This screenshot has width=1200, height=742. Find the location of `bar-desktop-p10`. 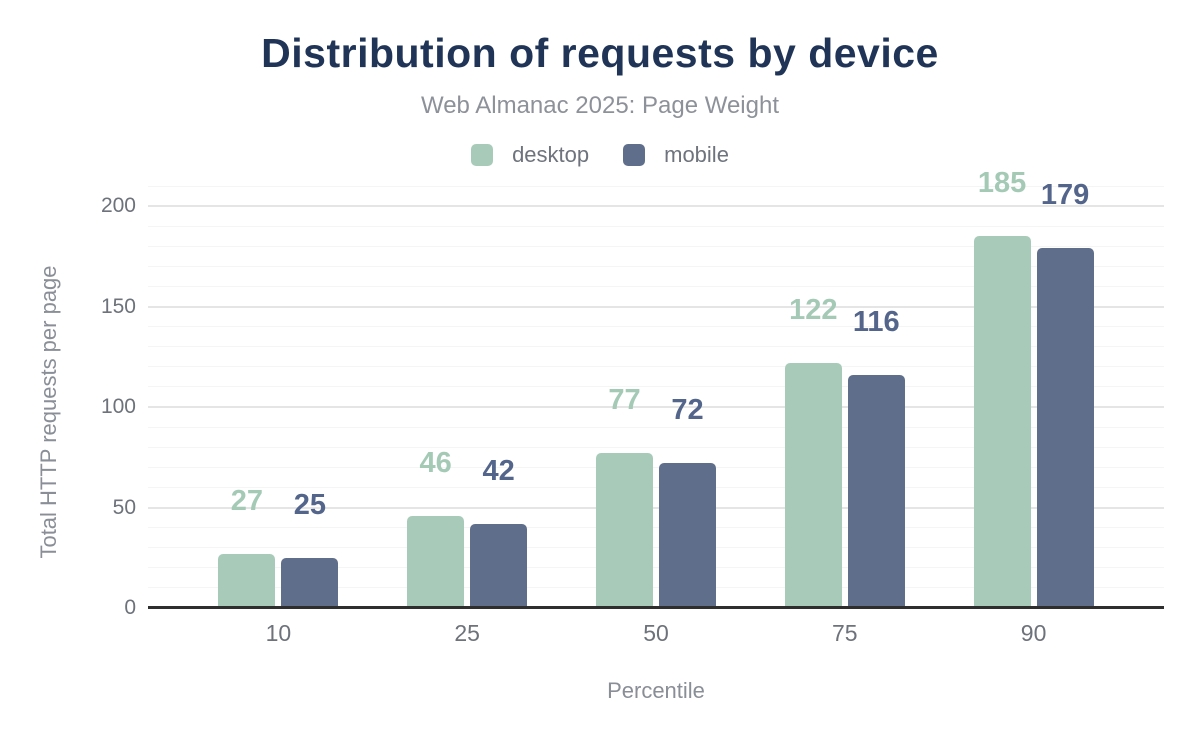

bar-desktop-p10 is located at coordinates (247, 580).